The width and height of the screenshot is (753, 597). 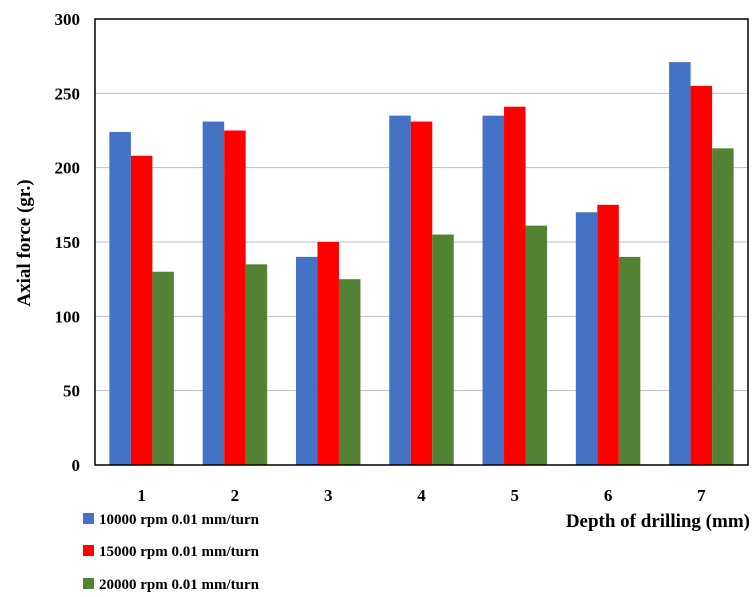 What do you see at coordinates (68, 316) in the screenshot?
I see `y-tick-100: 100` at bounding box center [68, 316].